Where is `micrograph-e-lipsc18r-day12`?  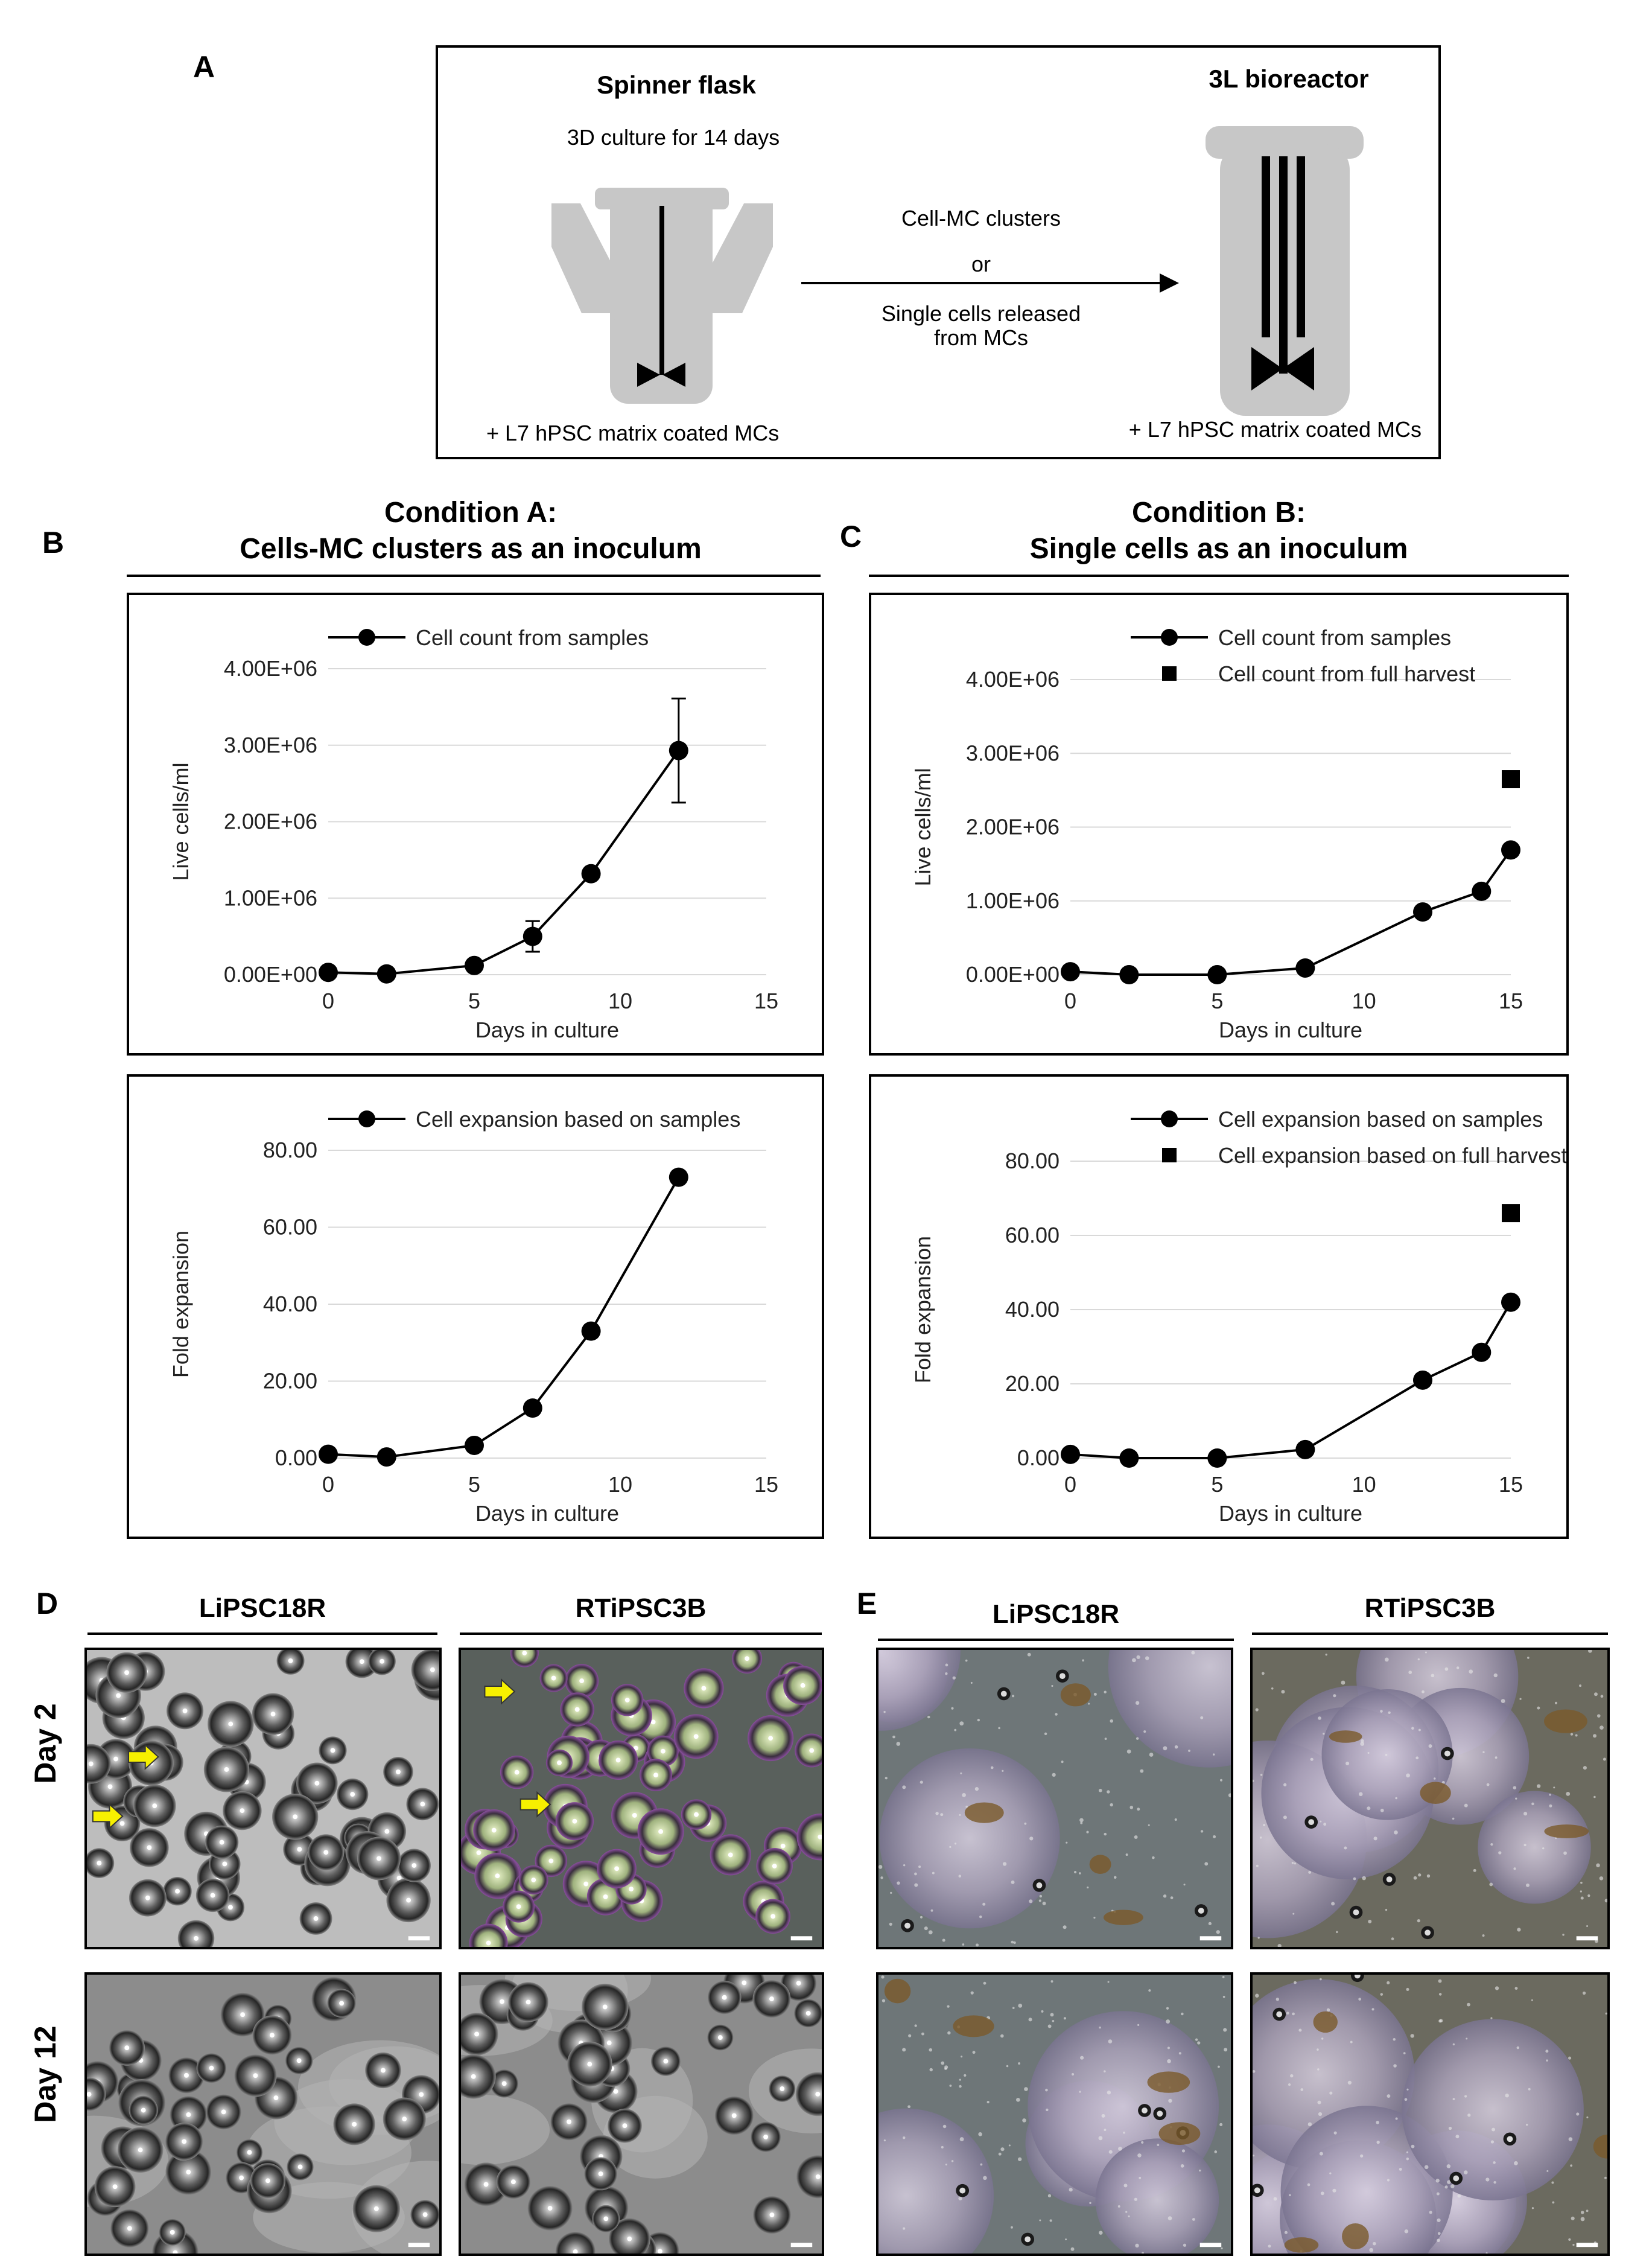 micrograph-e-lipsc18r-day12 is located at coordinates (1054, 2114).